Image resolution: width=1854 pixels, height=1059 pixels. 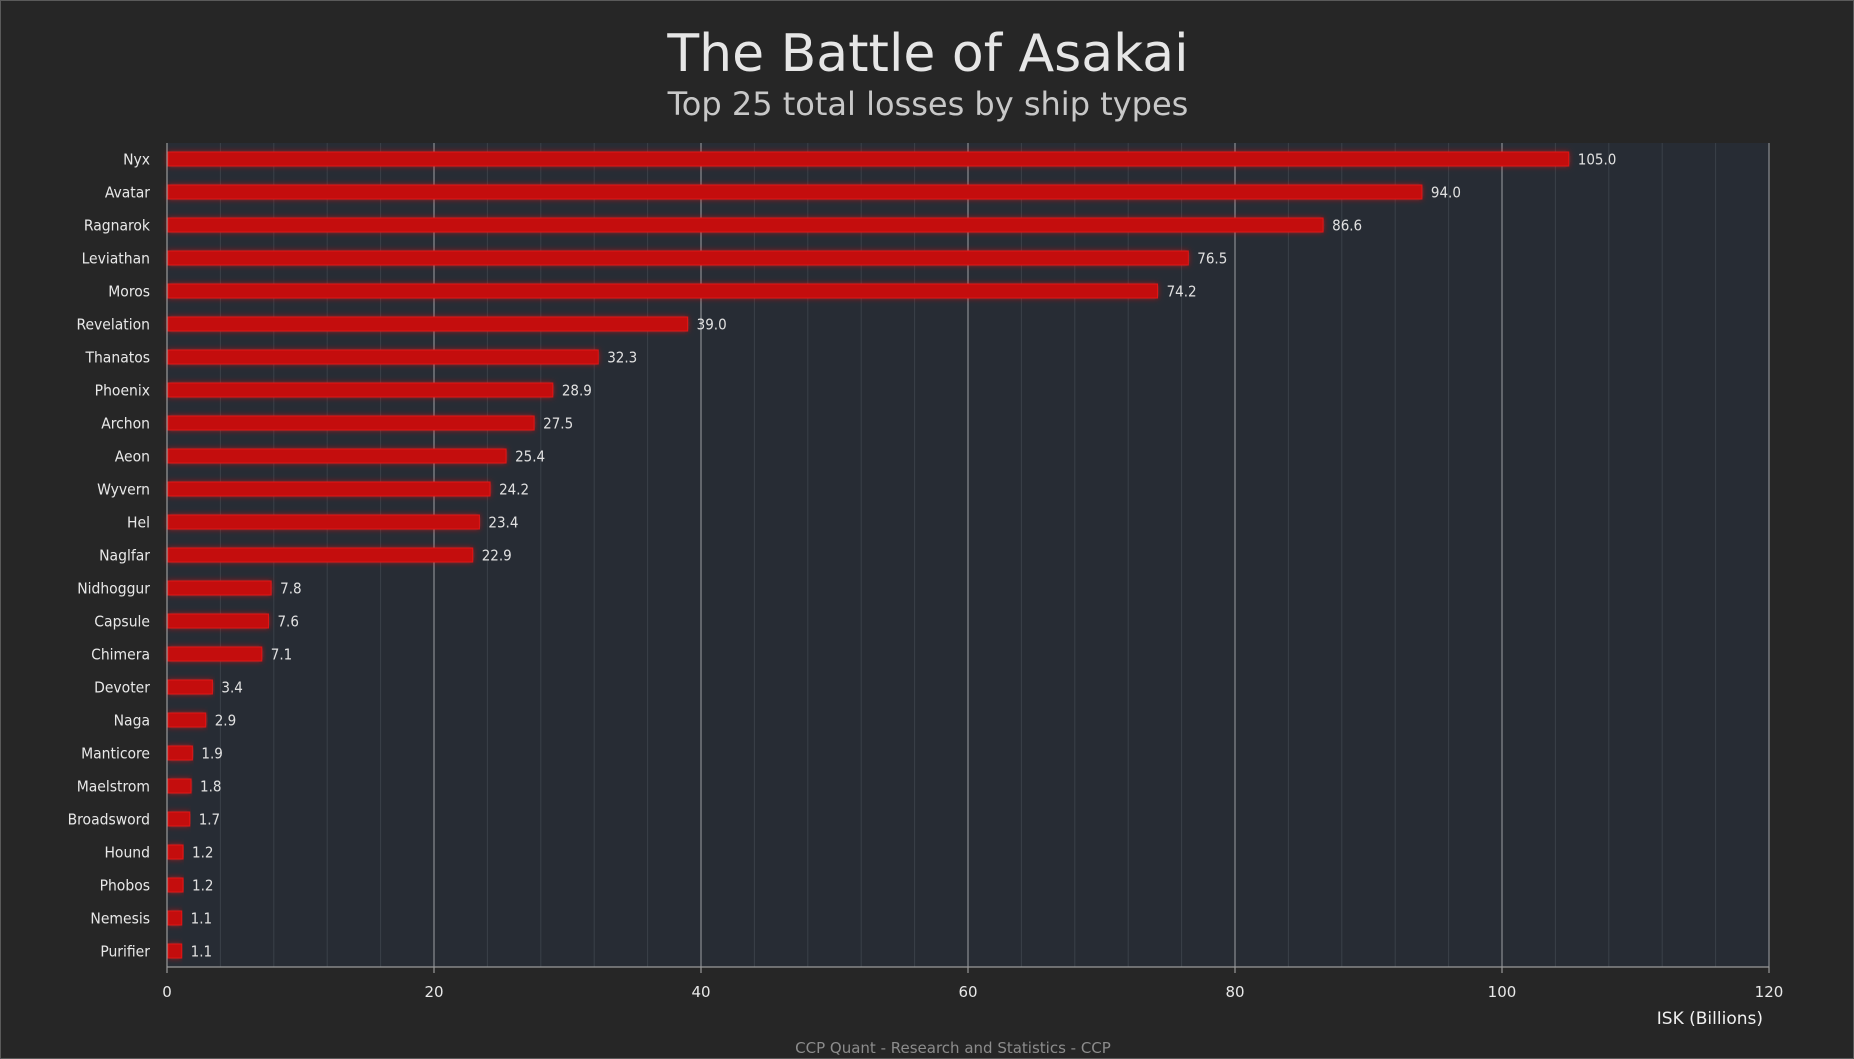 What do you see at coordinates (113, 589) in the screenshot?
I see `category-label: Nidhoggur` at bounding box center [113, 589].